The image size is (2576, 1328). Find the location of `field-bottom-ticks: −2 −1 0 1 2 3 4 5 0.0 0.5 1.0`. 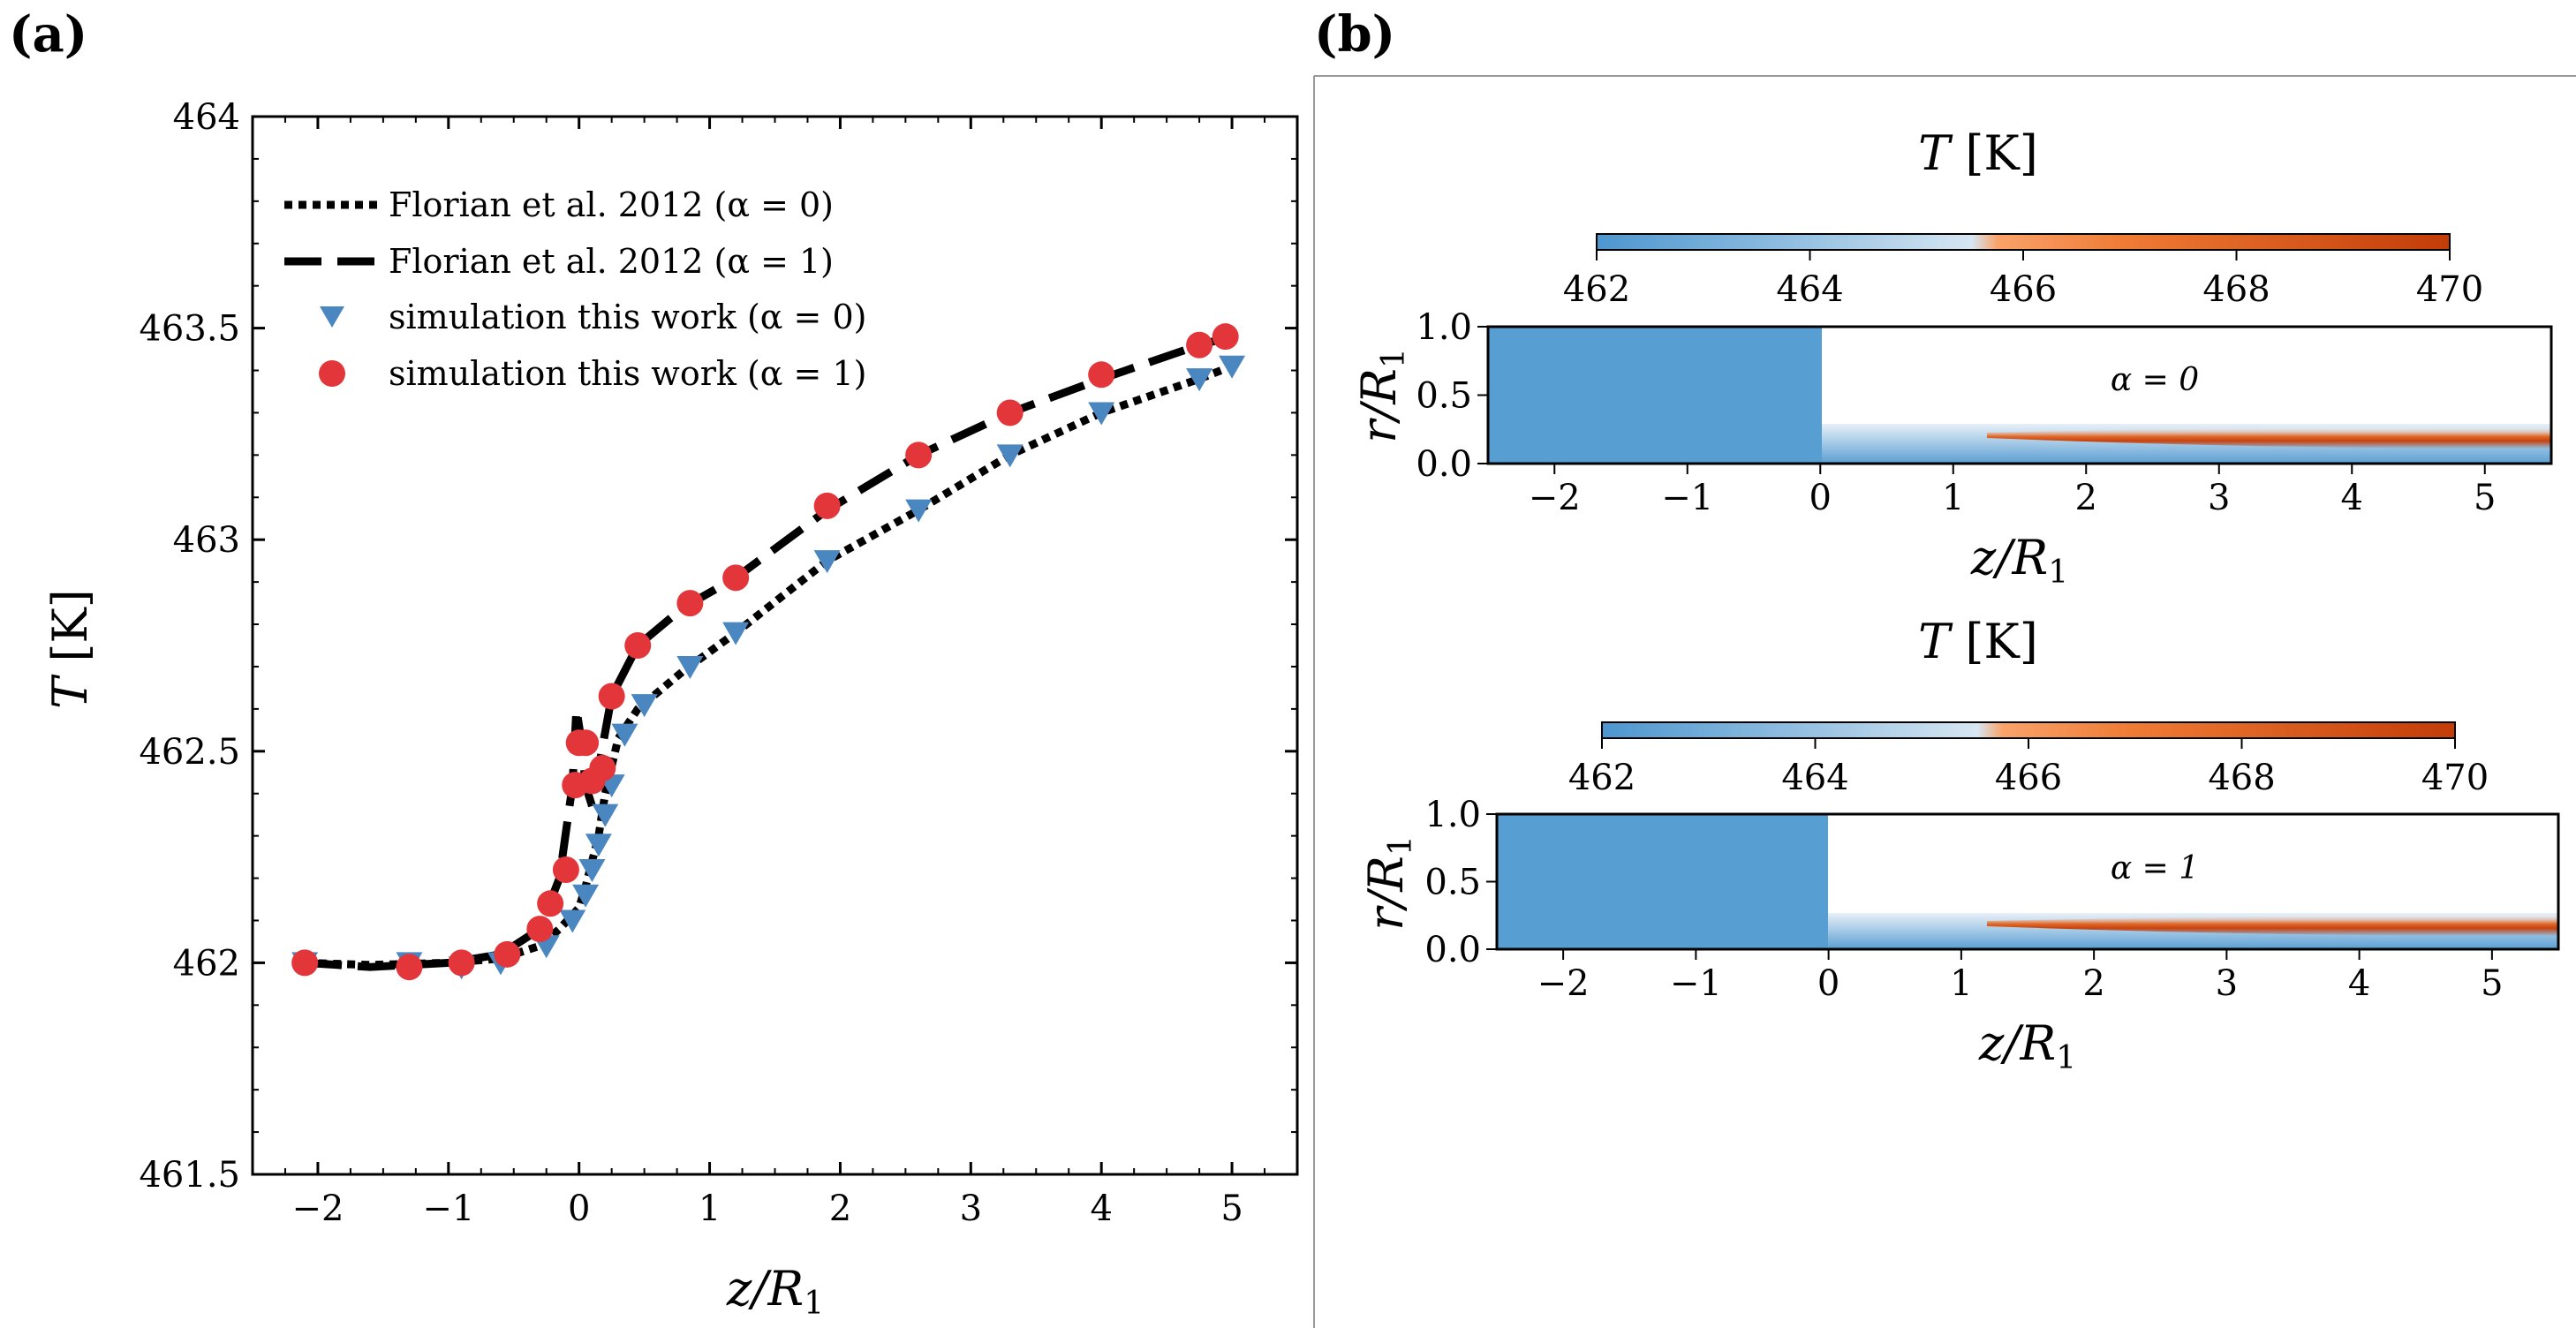

field-bottom-ticks: −2 −1 0 1 2 3 4 5 0.0 0.5 1.0 is located at coordinates (1963, 900).